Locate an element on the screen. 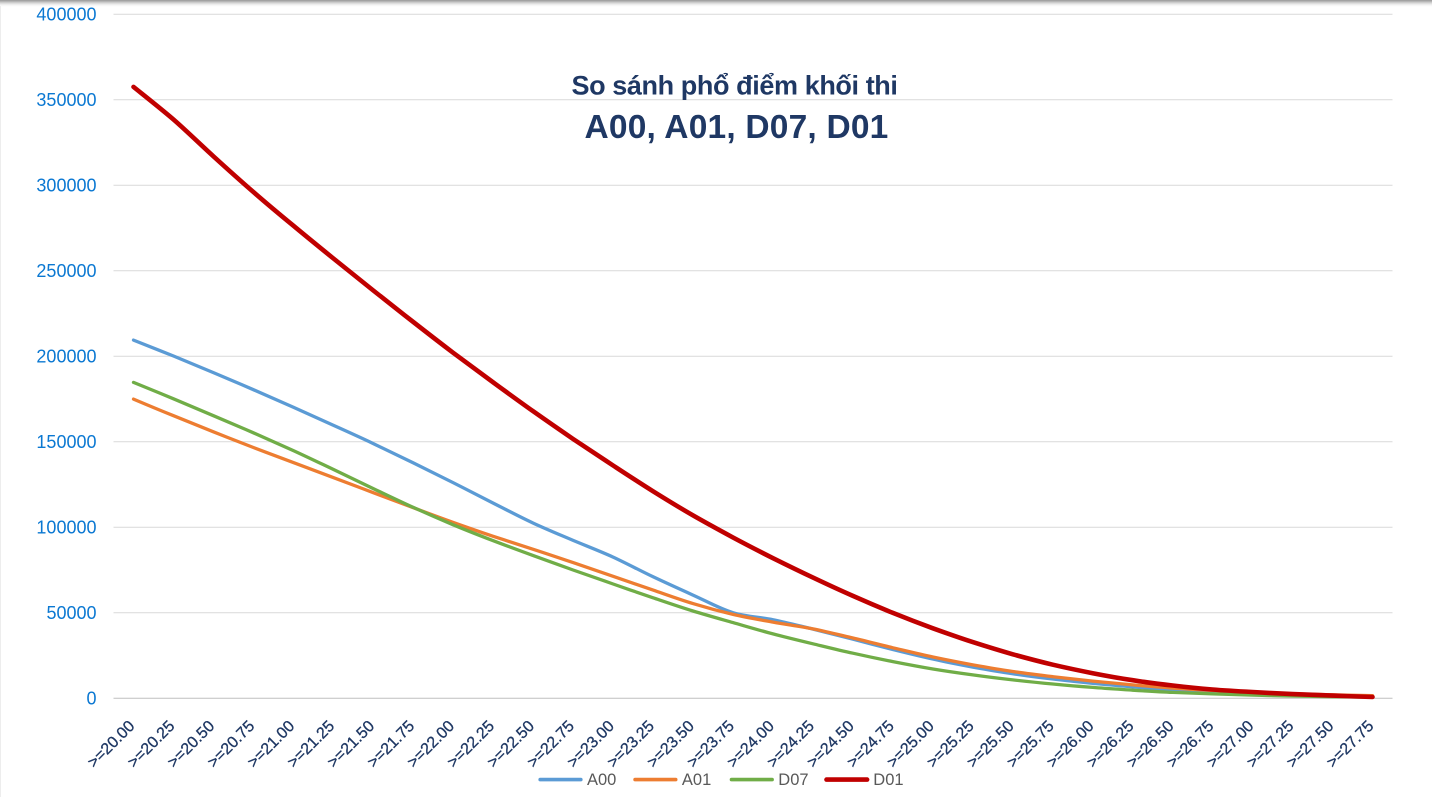  svg-text: D07 is located at coordinates (793, 780).